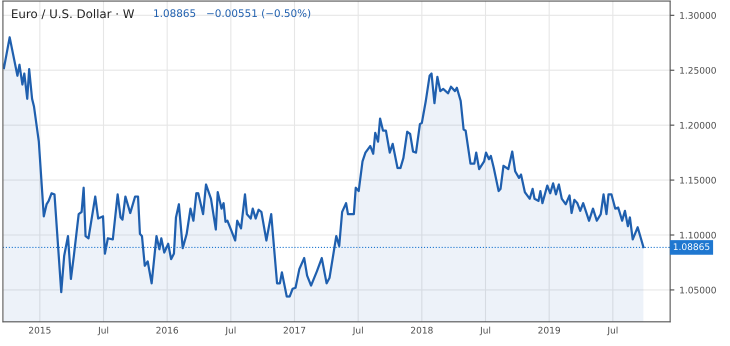  What do you see at coordinates (698, 125) in the screenshot?
I see `y-tick-label: 1.20000` at bounding box center [698, 125].